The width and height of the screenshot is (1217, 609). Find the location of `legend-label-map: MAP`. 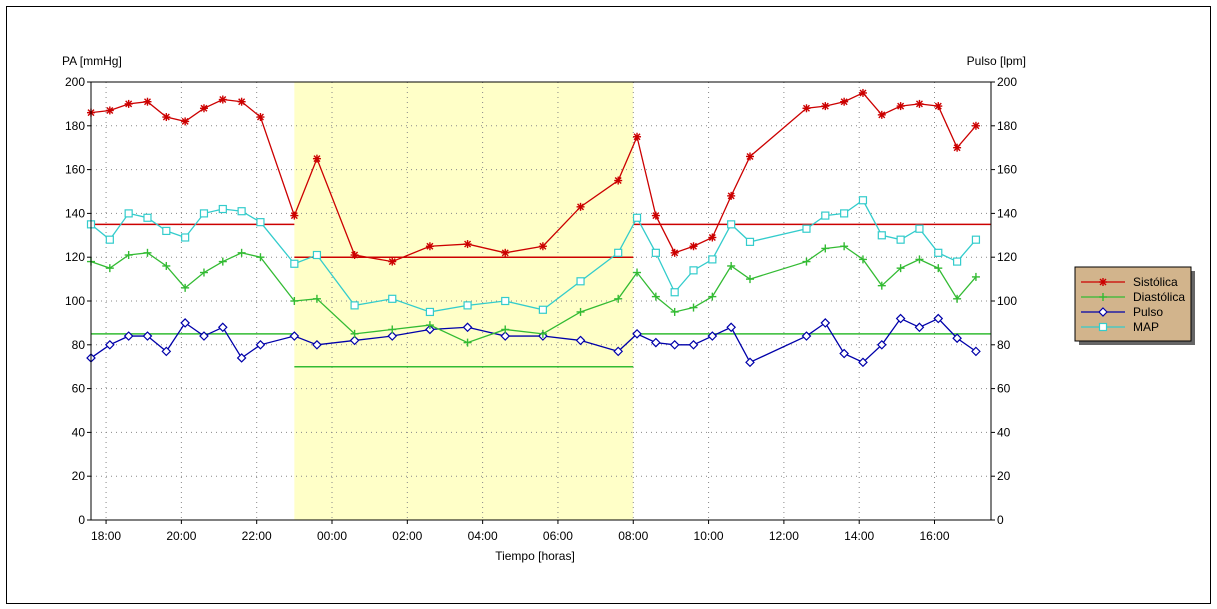

legend-label-map: MAP is located at coordinates (1146, 327).